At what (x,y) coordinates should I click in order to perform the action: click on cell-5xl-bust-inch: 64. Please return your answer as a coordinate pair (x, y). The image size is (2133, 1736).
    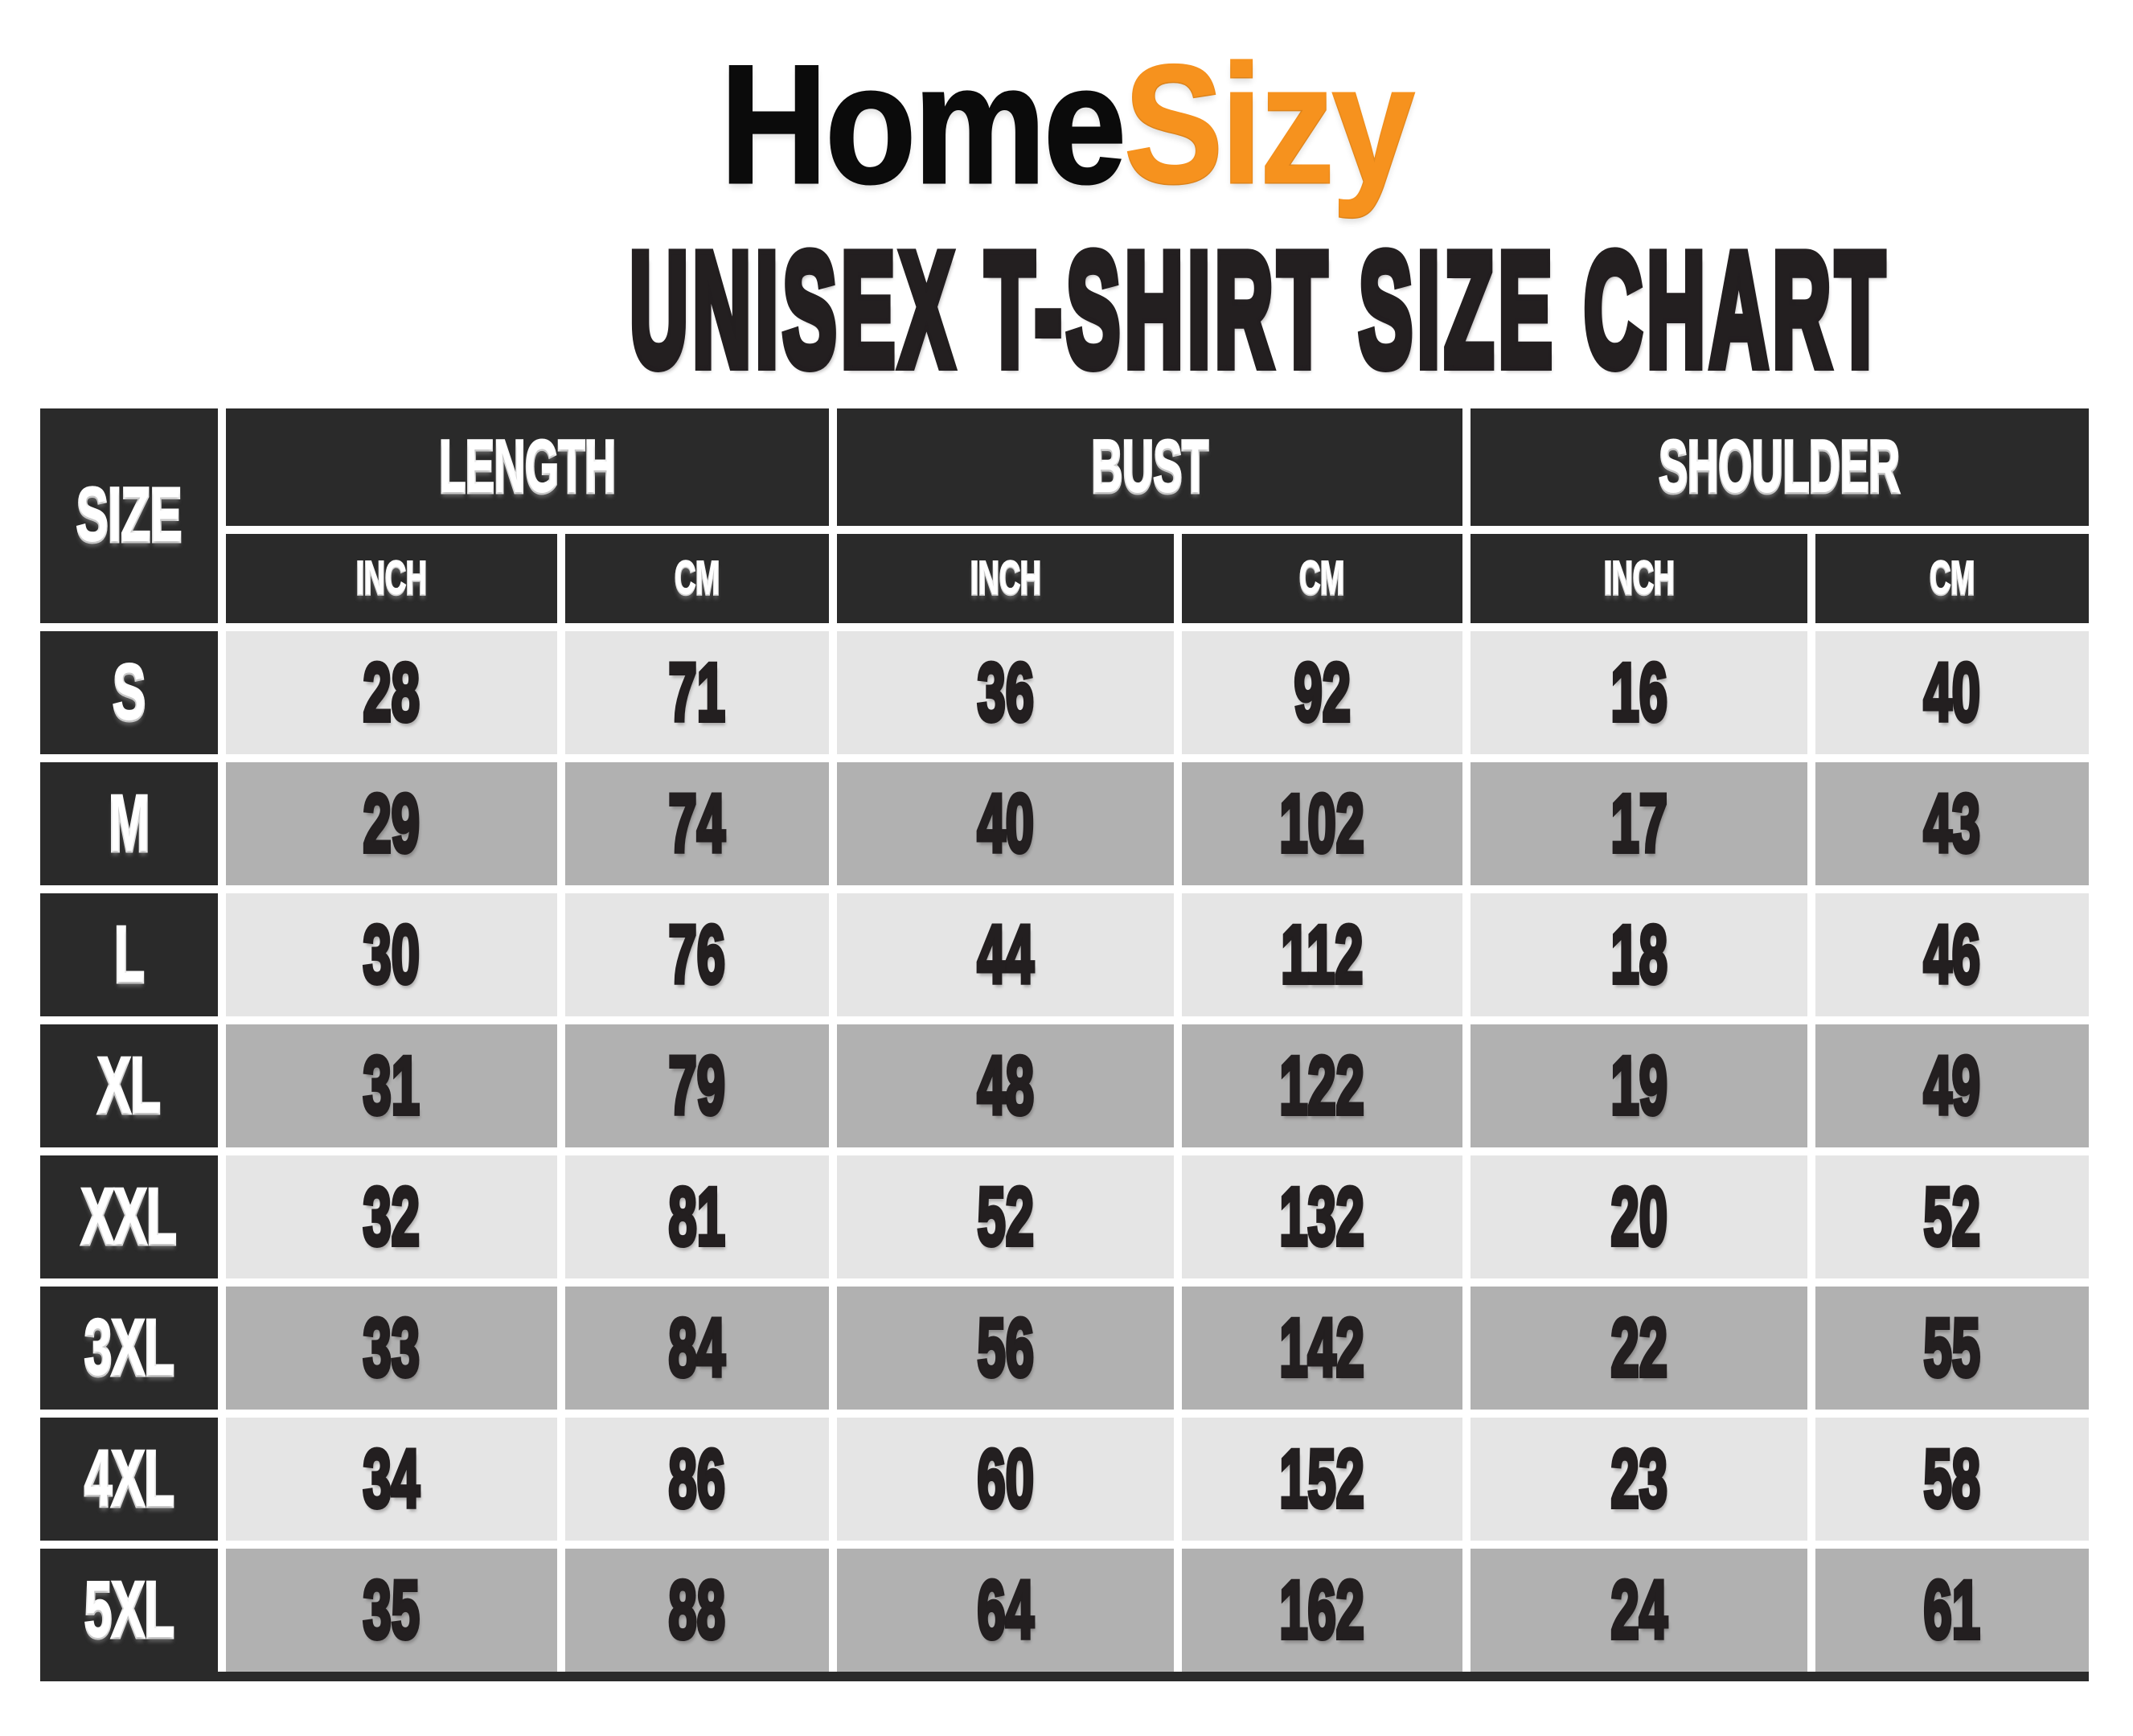
    Looking at the image, I should click on (1005, 1610).